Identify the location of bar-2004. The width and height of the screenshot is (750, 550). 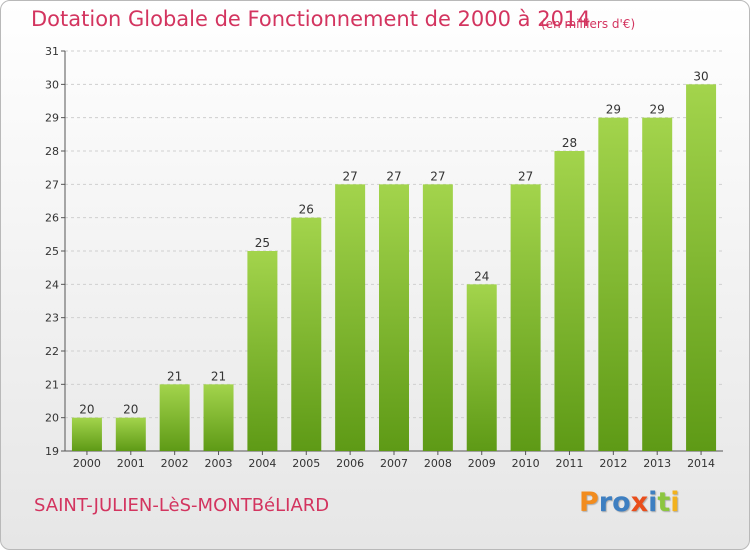
(262, 351).